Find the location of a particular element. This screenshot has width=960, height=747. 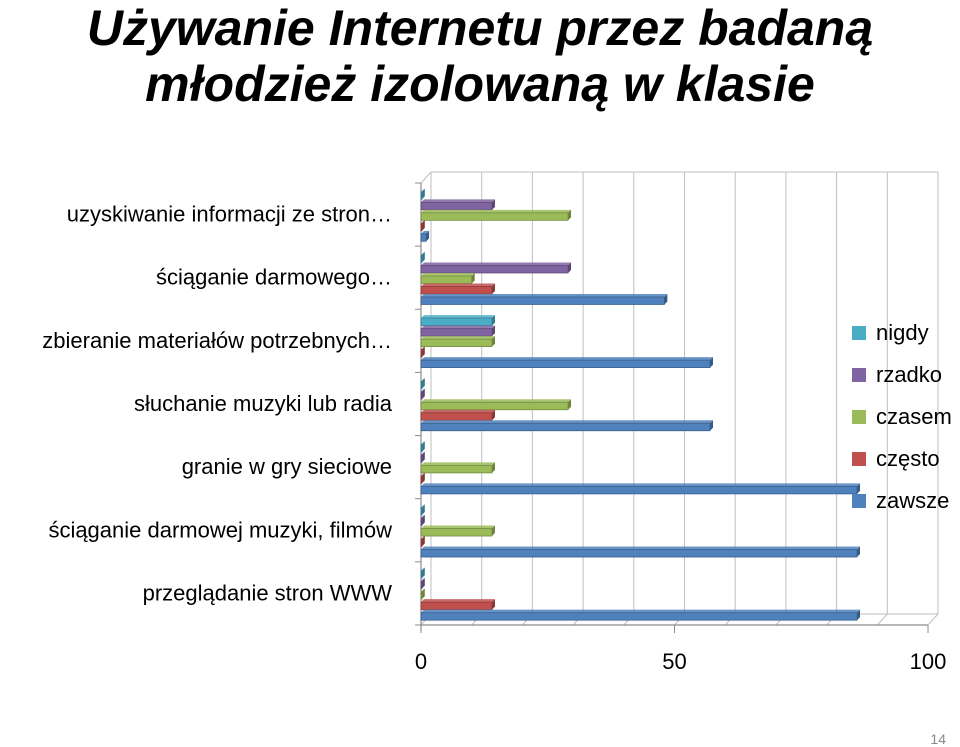

legend-swatch-nigdy is located at coordinates (859, 333).